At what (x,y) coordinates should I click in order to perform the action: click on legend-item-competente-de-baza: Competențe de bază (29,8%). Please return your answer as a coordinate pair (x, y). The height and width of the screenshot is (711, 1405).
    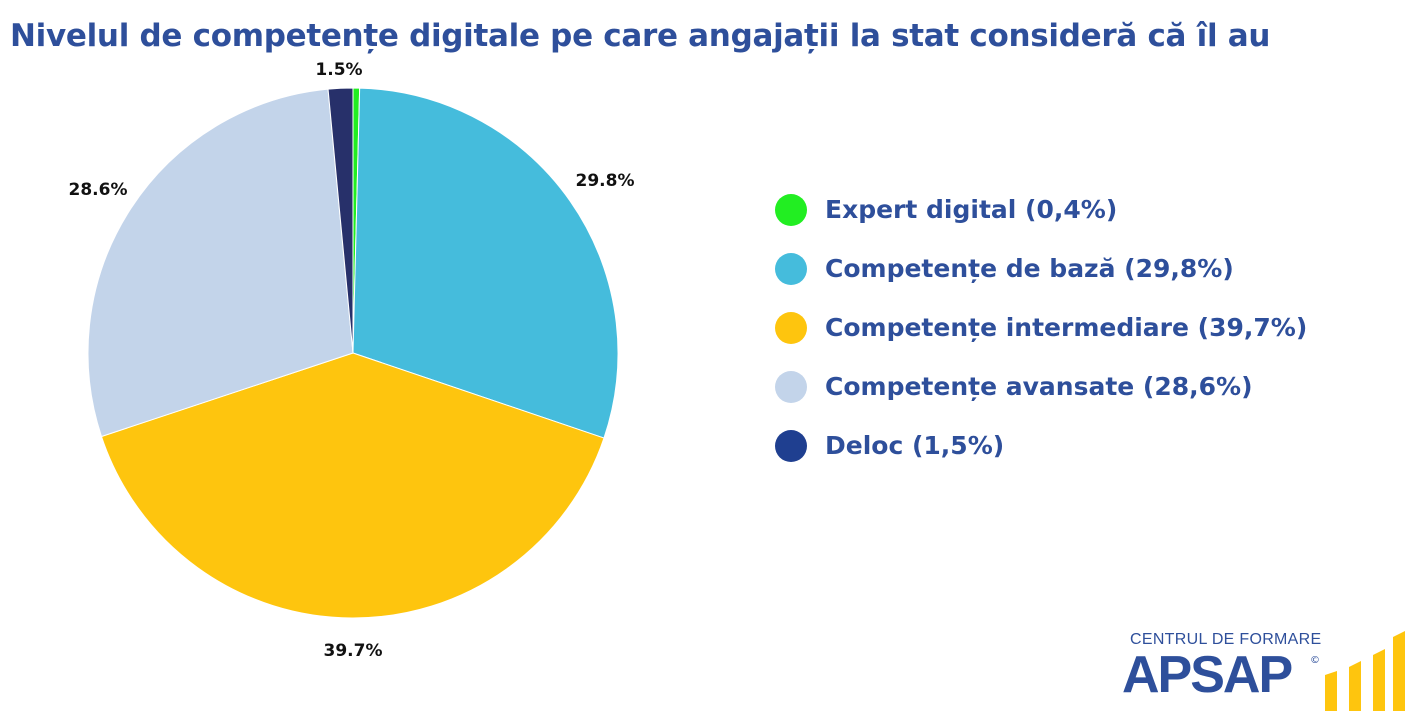
    Looking at the image, I should click on (1041, 268).